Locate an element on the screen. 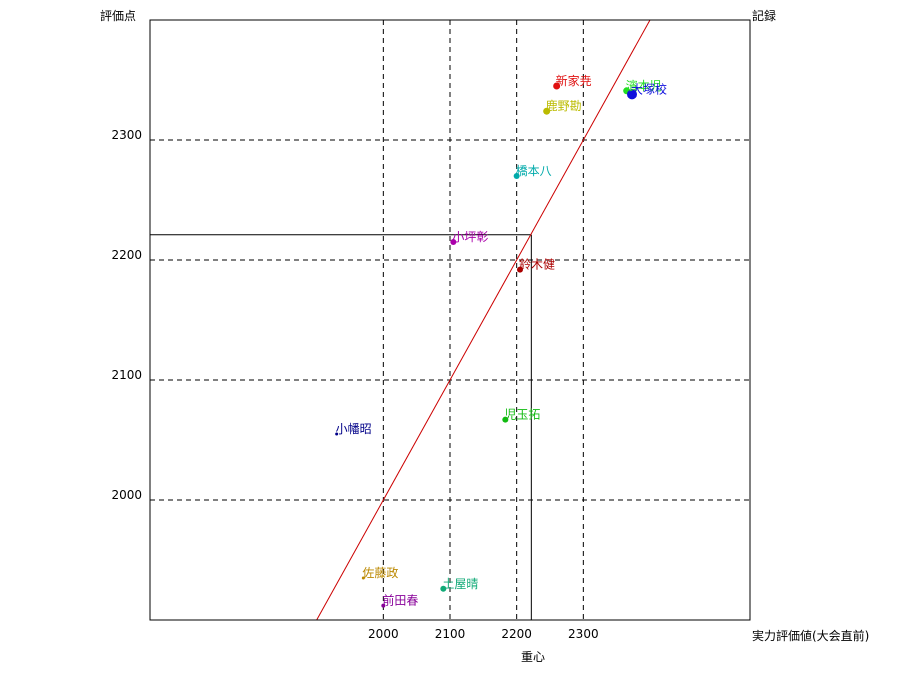  point-label: 鈴木健 is located at coordinates (537, 264).